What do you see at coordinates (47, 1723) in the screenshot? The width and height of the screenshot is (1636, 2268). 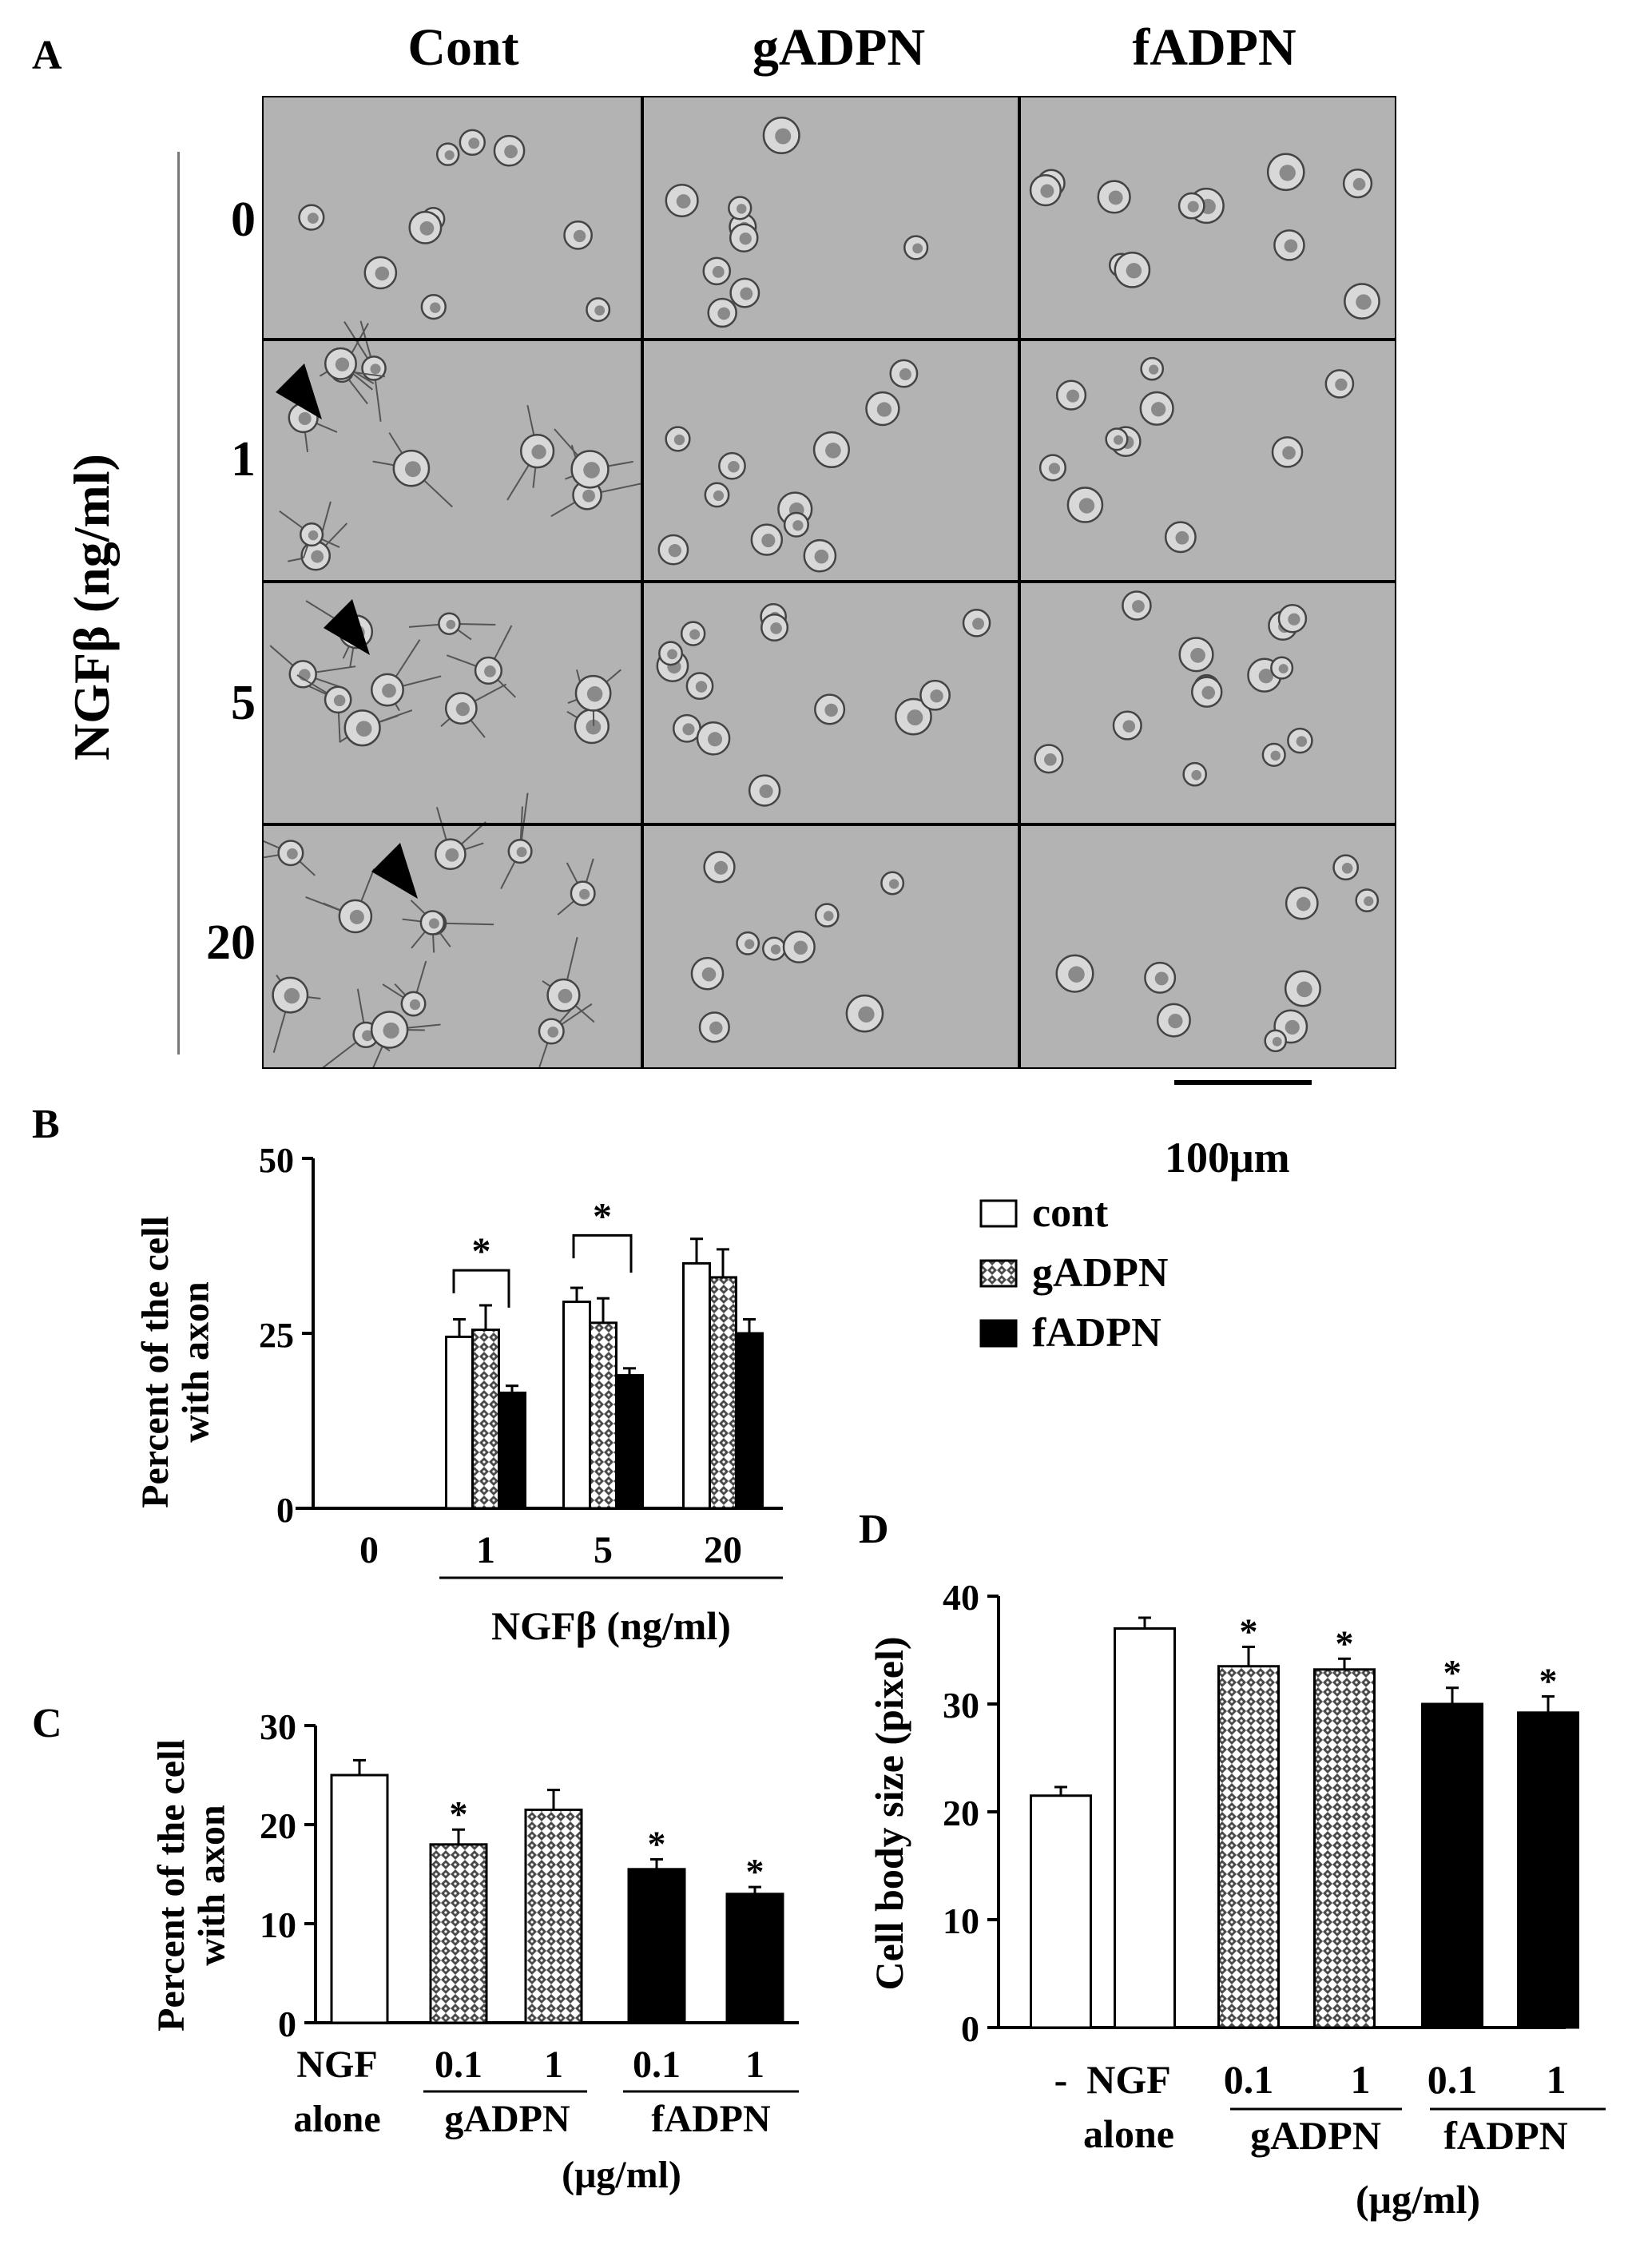 I see `panel-c-label: C` at bounding box center [47, 1723].